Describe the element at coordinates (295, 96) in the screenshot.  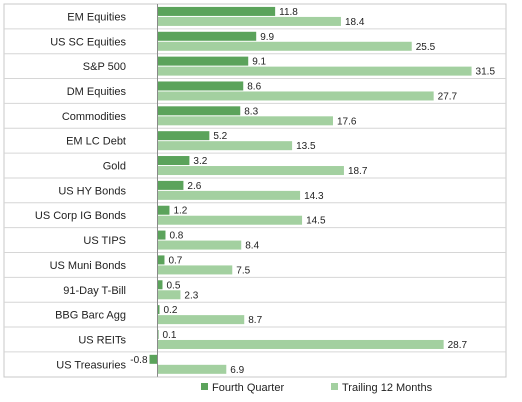
I see `bar-trailing-12-months-dm-equities` at that location.